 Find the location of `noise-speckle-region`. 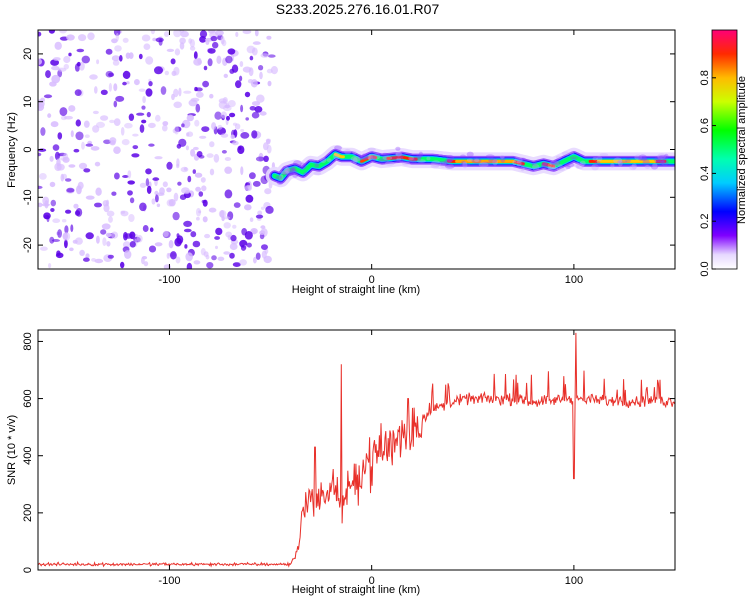

noise-speckle-region is located at coordinates (158, 149).